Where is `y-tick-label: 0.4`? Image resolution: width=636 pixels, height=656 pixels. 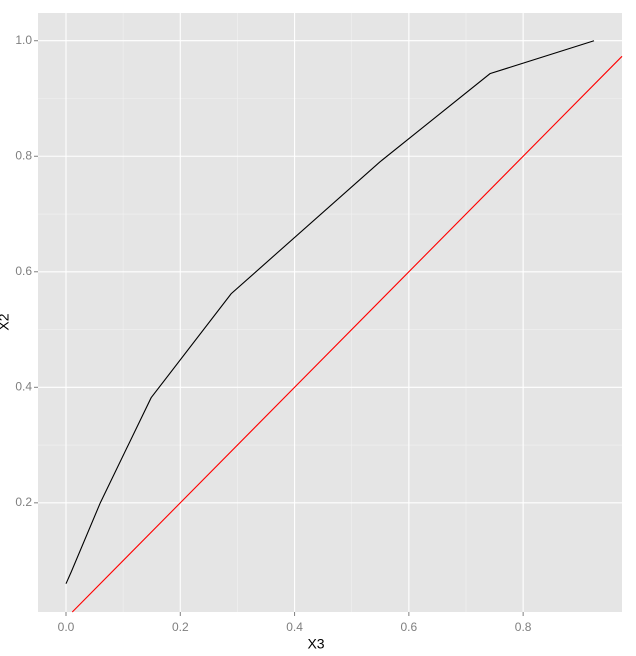
y-tick-label: 0.4 is located at coordinates (23, 386).